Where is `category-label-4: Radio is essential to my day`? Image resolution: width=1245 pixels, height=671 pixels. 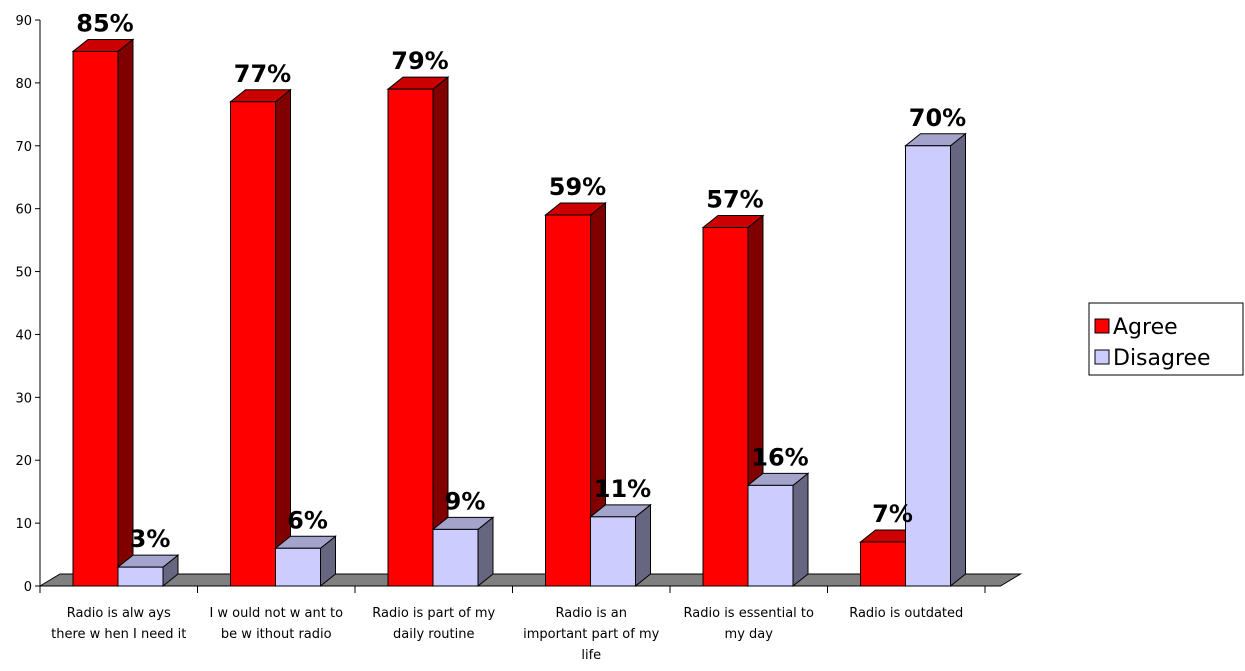
category-label-4: Radio is essential to my day is located at coordinates (749, 624).